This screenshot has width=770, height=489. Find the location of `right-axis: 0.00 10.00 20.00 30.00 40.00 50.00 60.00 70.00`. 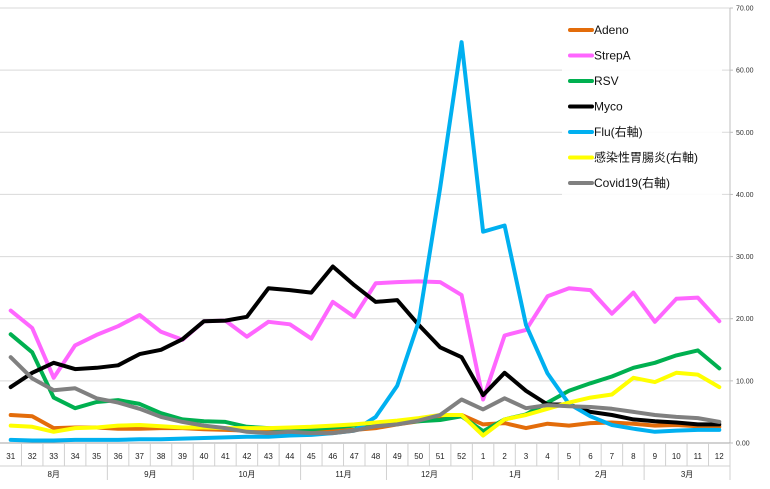

right-axis: 0.00 10.00 20.00 30.00 40.00 50.00 60.00 70.00 is located at coordinates (741, 227).